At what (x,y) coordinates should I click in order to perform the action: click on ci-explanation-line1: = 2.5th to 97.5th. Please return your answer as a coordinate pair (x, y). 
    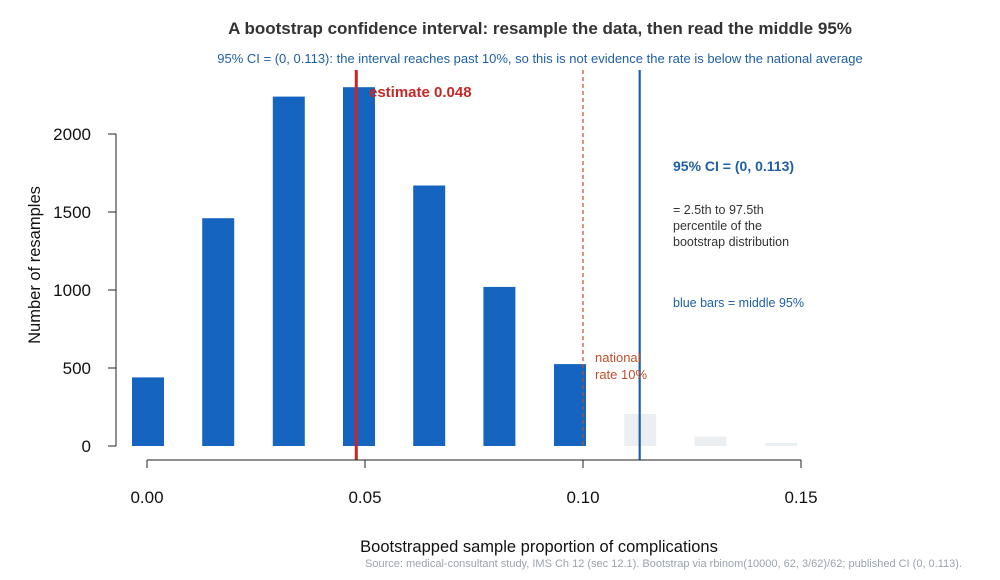
    Looking at the image, I should click on (718, 210).